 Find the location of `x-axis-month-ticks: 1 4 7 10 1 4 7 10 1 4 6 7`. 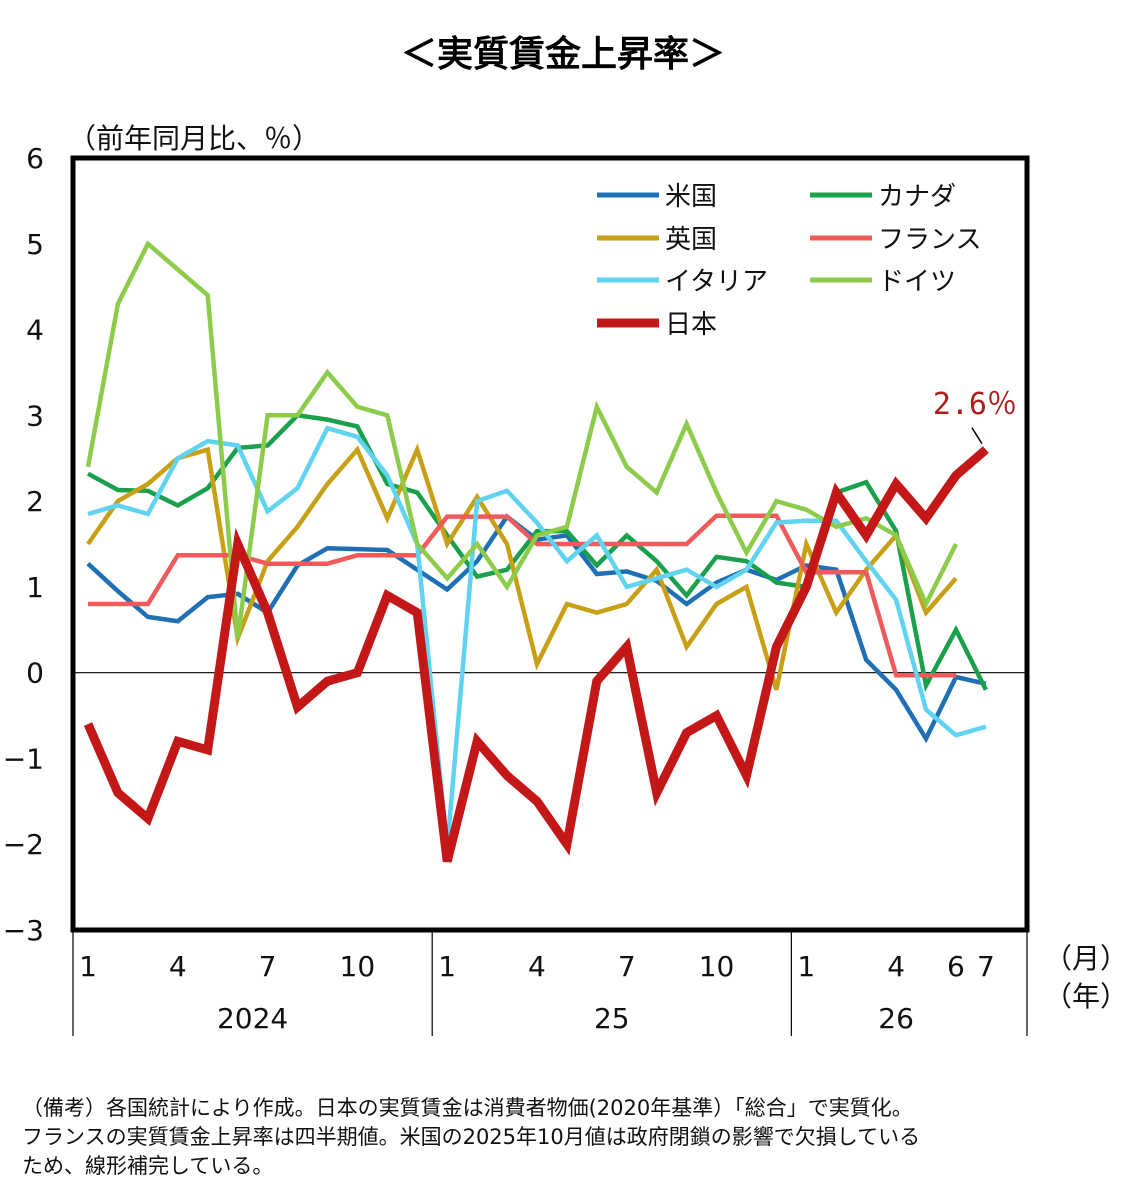

x-axis-month-ticks: 1 4 7 10 1 4 7 10 1 4 6 7 is located at coordinates (537, 966).